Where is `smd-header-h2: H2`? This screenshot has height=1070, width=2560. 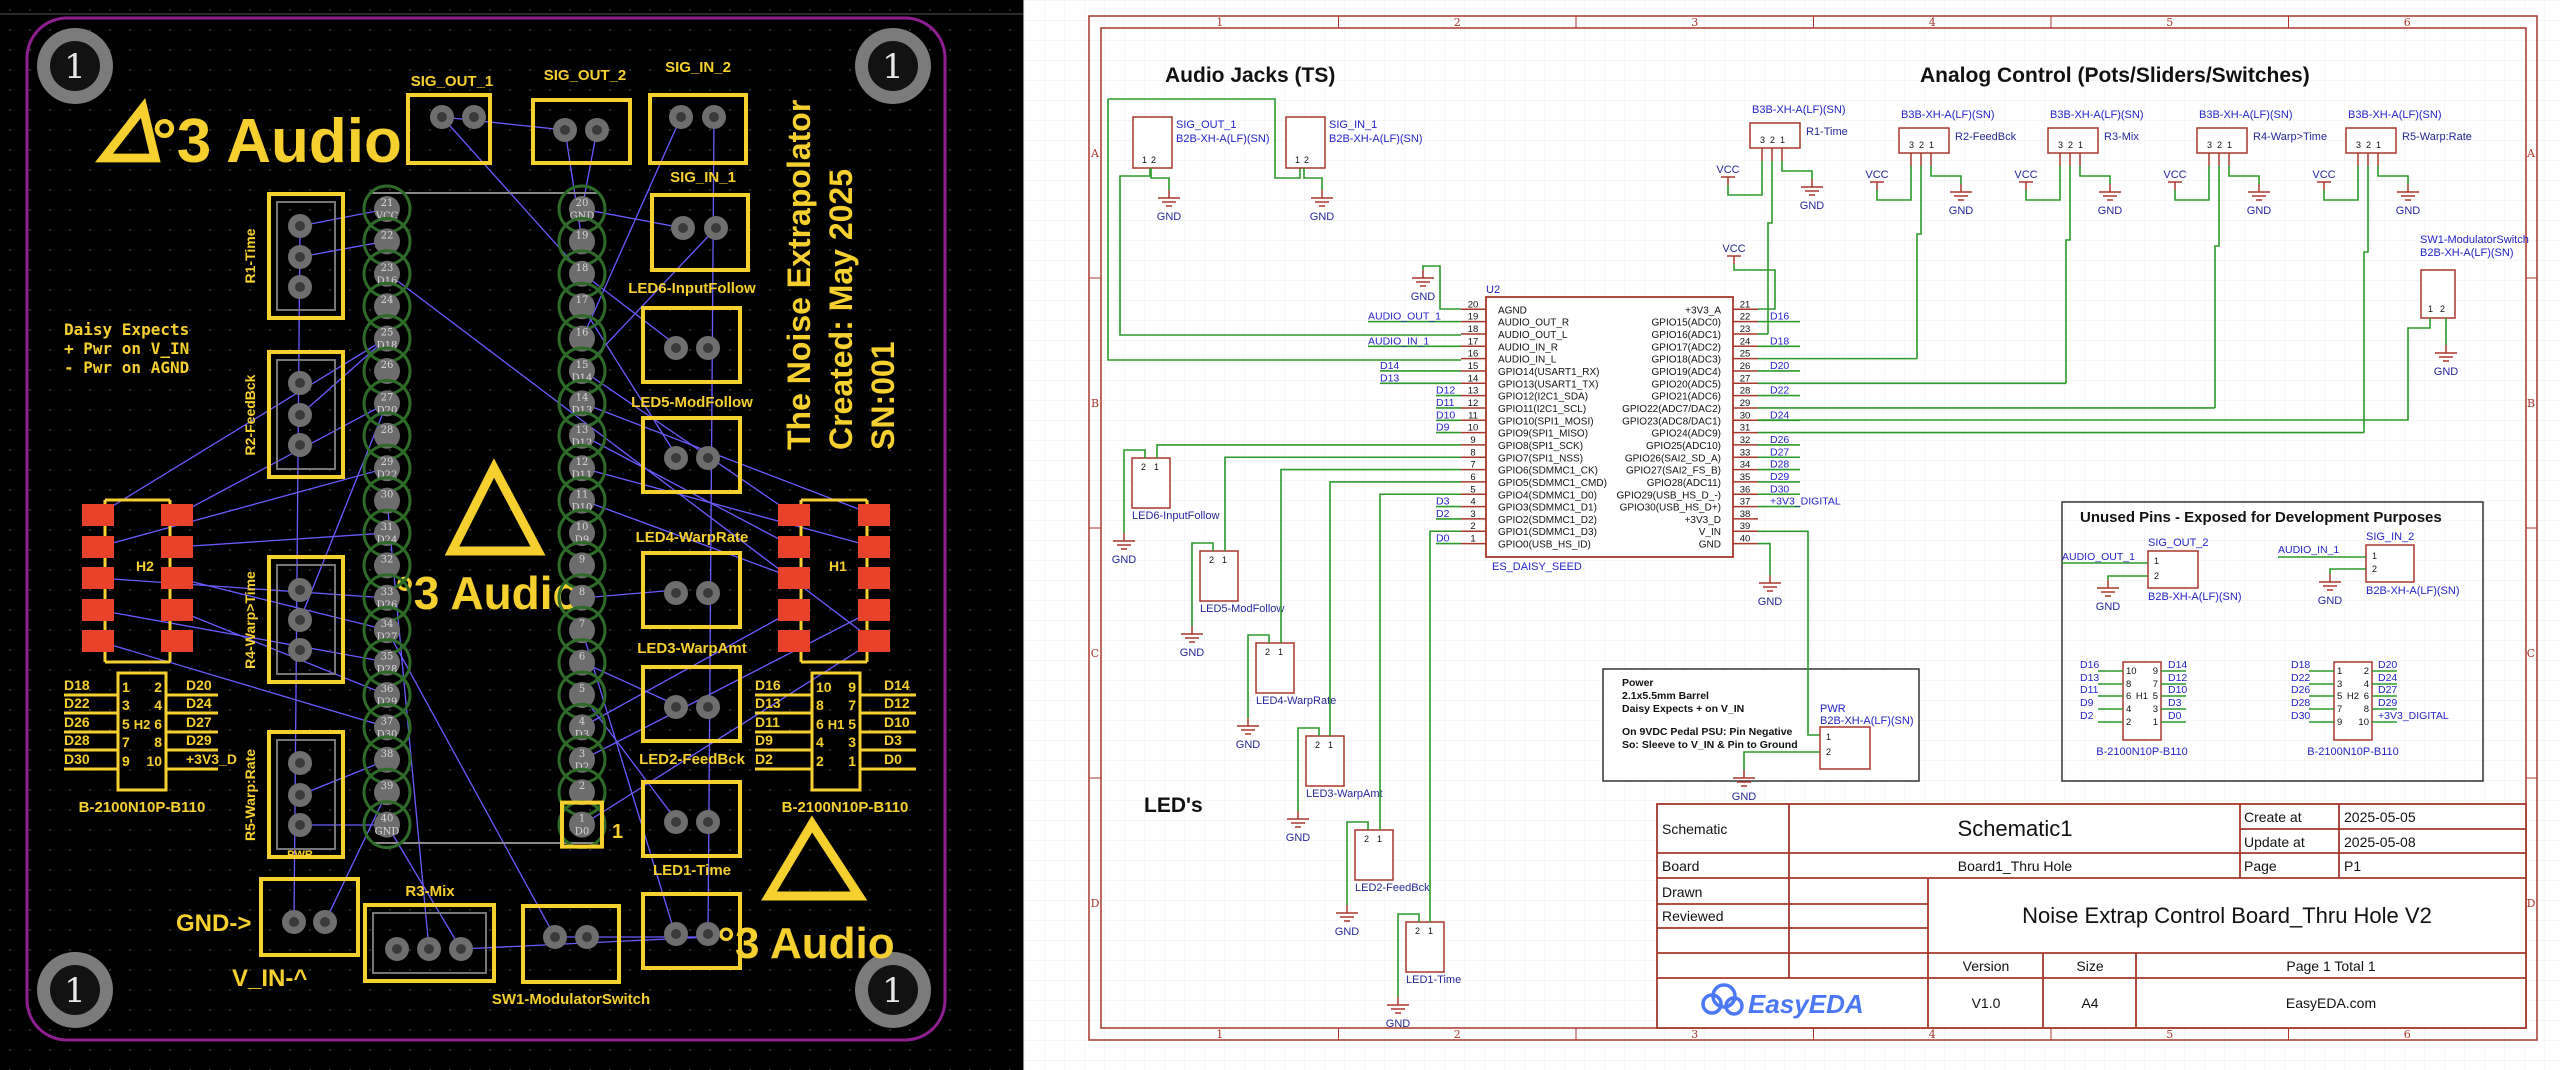 smd-header-h2: H2 is located at coordinates (137, 581).